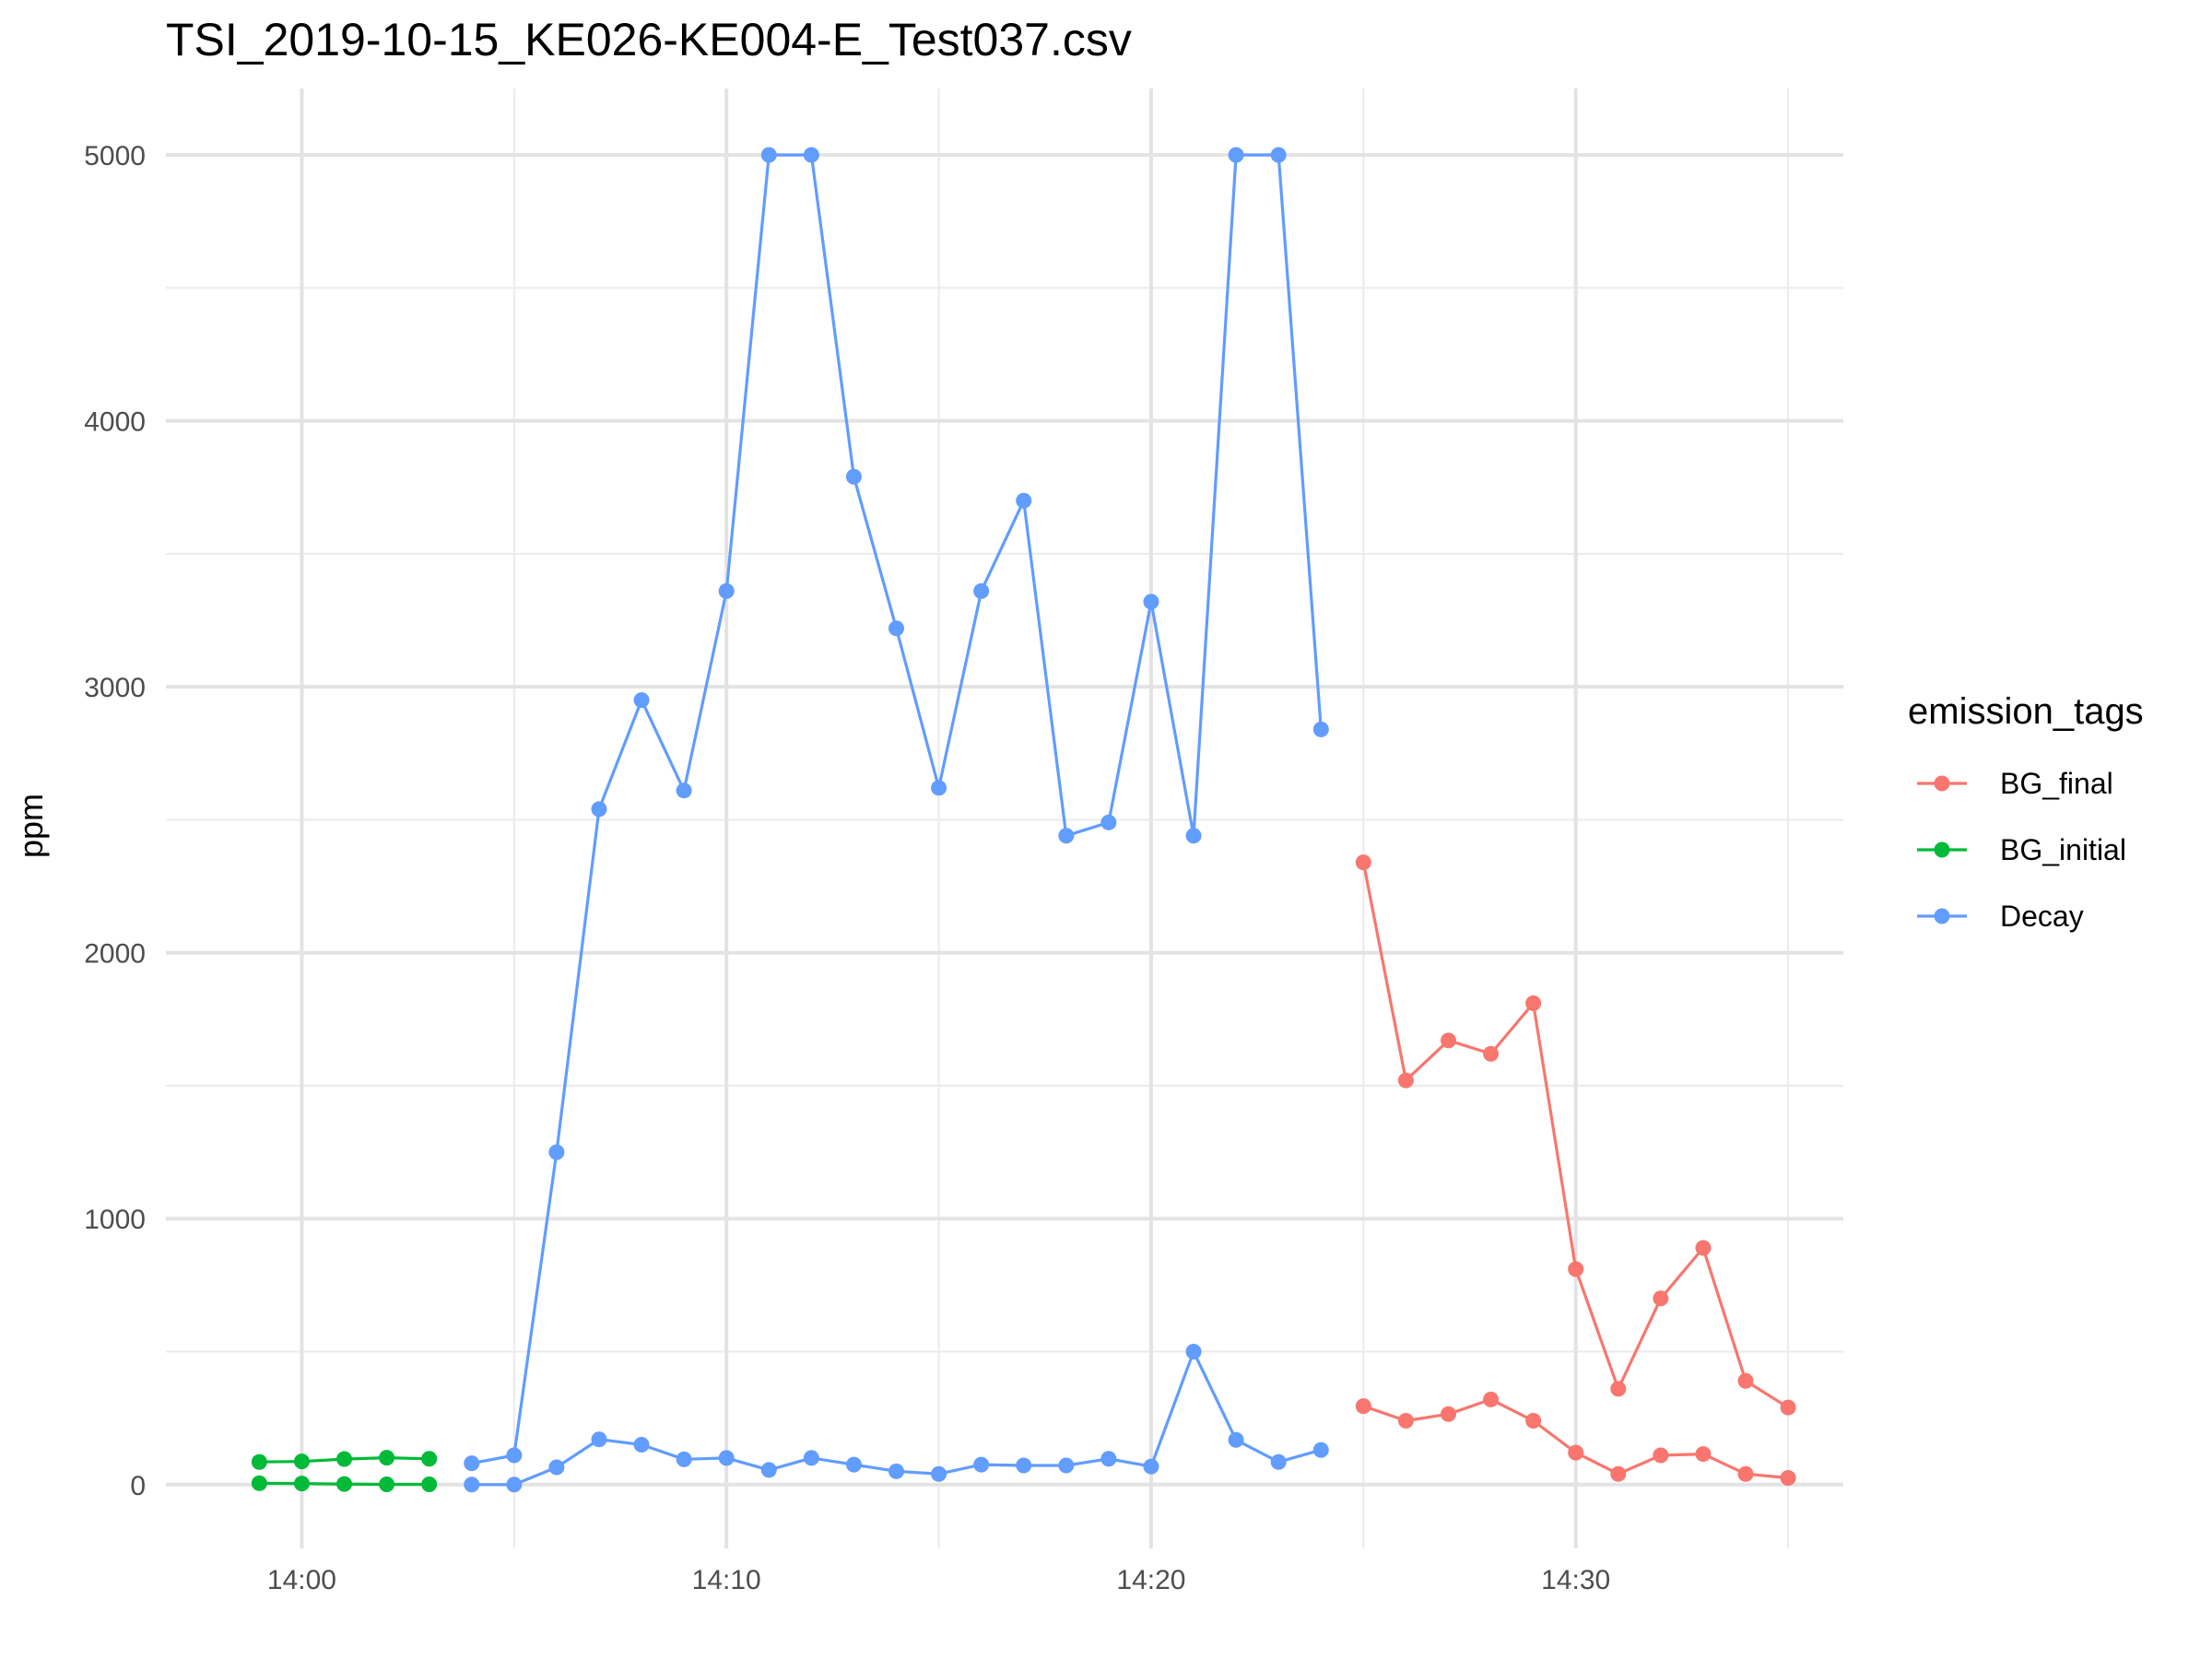  What do you see at coordinates (726, 1580) in the screenshot?
I see `x-tick-label: 14:10` at bounding box center [726, 1580].